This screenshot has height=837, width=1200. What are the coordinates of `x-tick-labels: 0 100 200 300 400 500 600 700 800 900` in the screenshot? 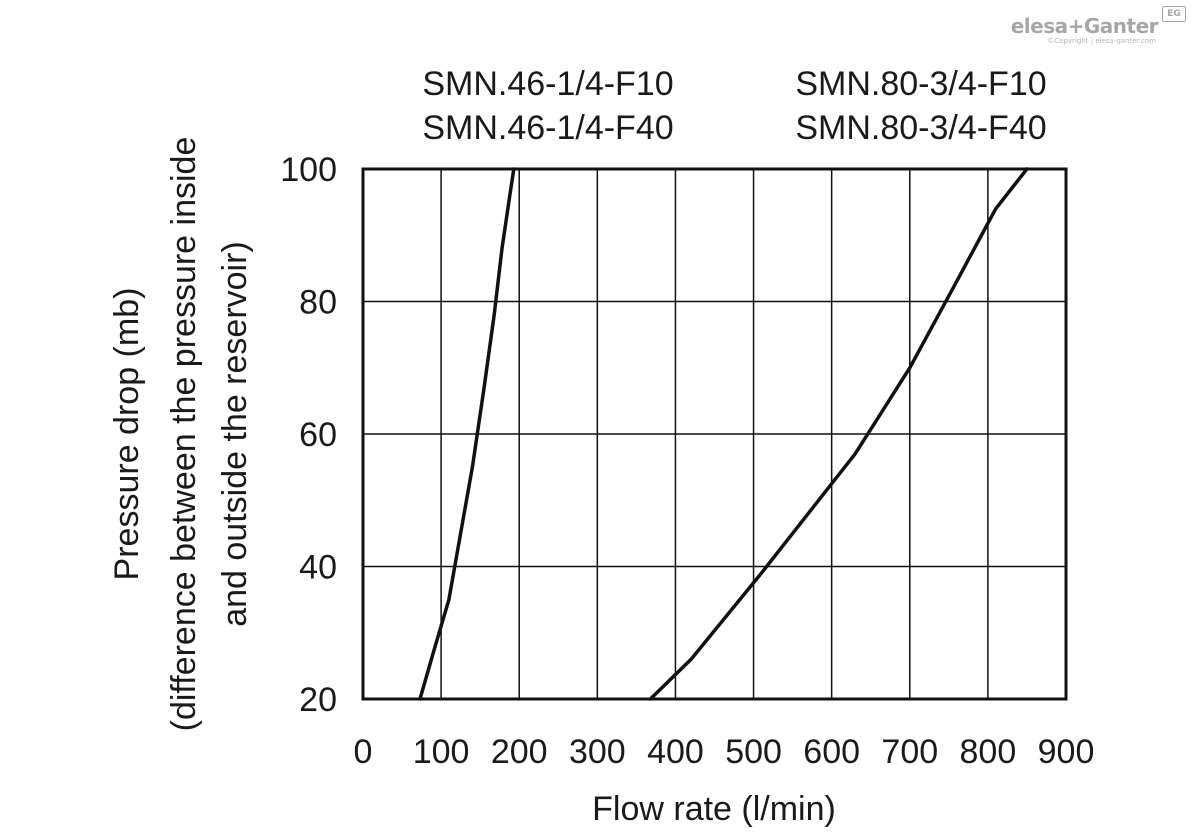 It's located at (724, 752).